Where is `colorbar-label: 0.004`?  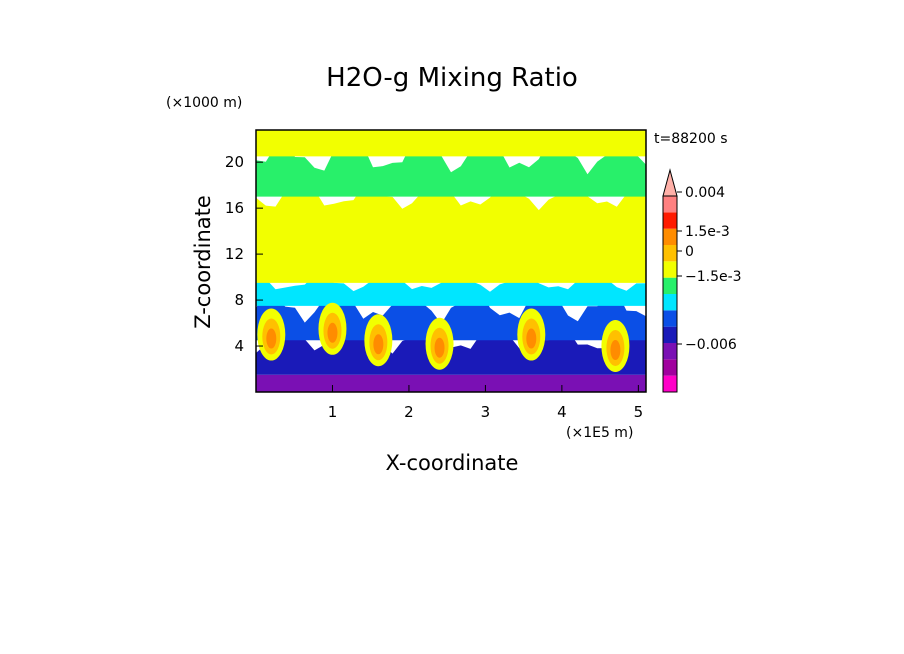 colorbar-label: 0.004 is located at coordinates (705, 193).